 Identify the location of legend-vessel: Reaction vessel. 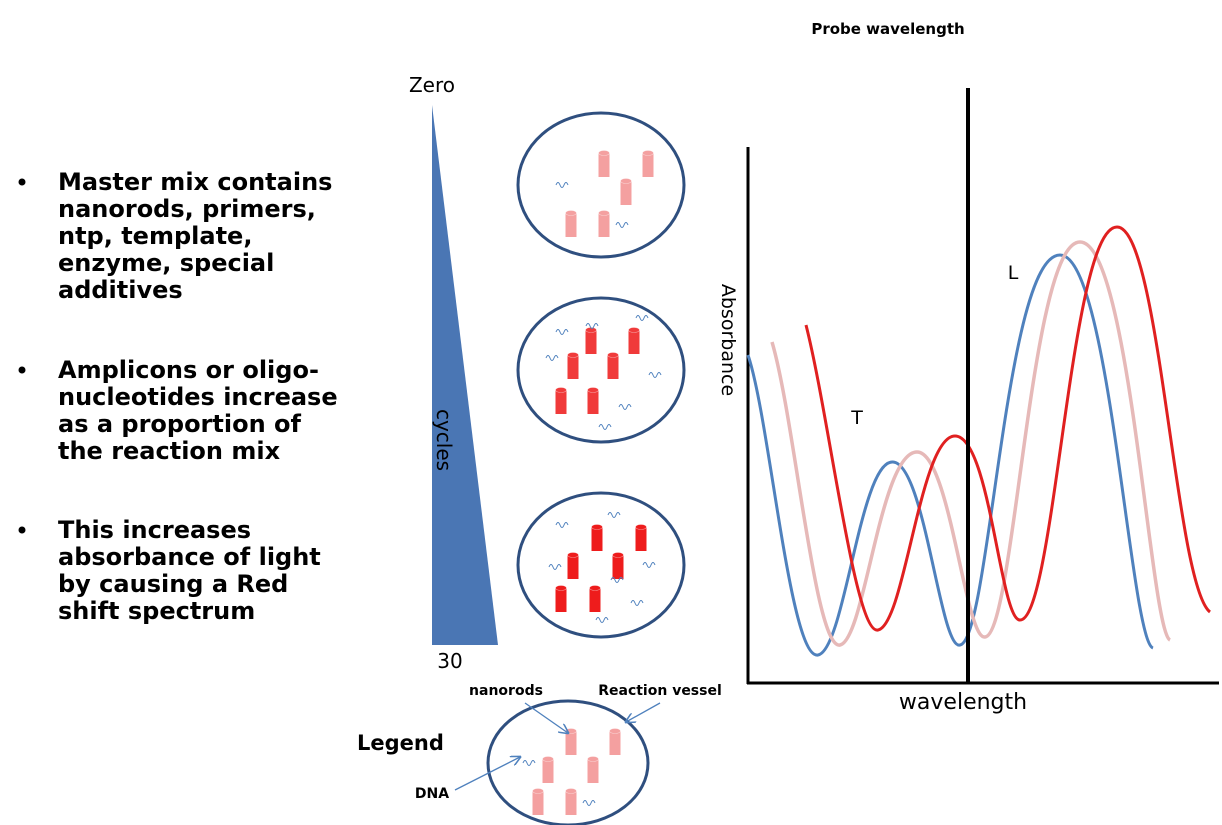
(660, 691).